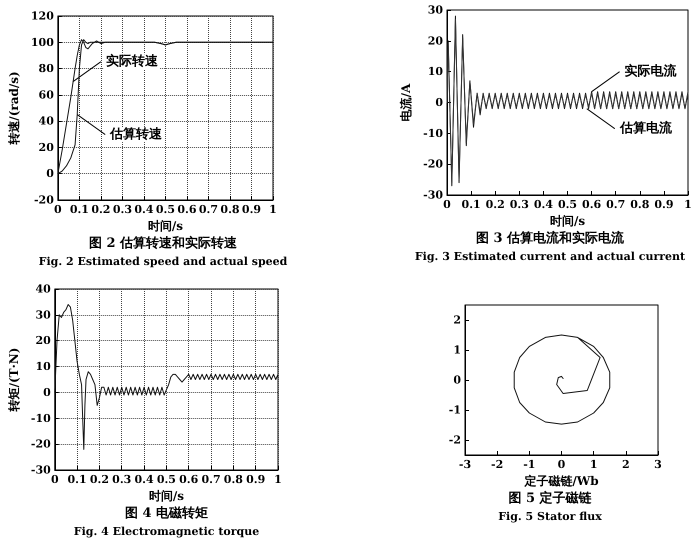 This screenshot has width=700, height=547. What do you see at coordinates (658, 464) in the screenshot?
I see `x-tick-label: 3` at bounding box center [658, 464].